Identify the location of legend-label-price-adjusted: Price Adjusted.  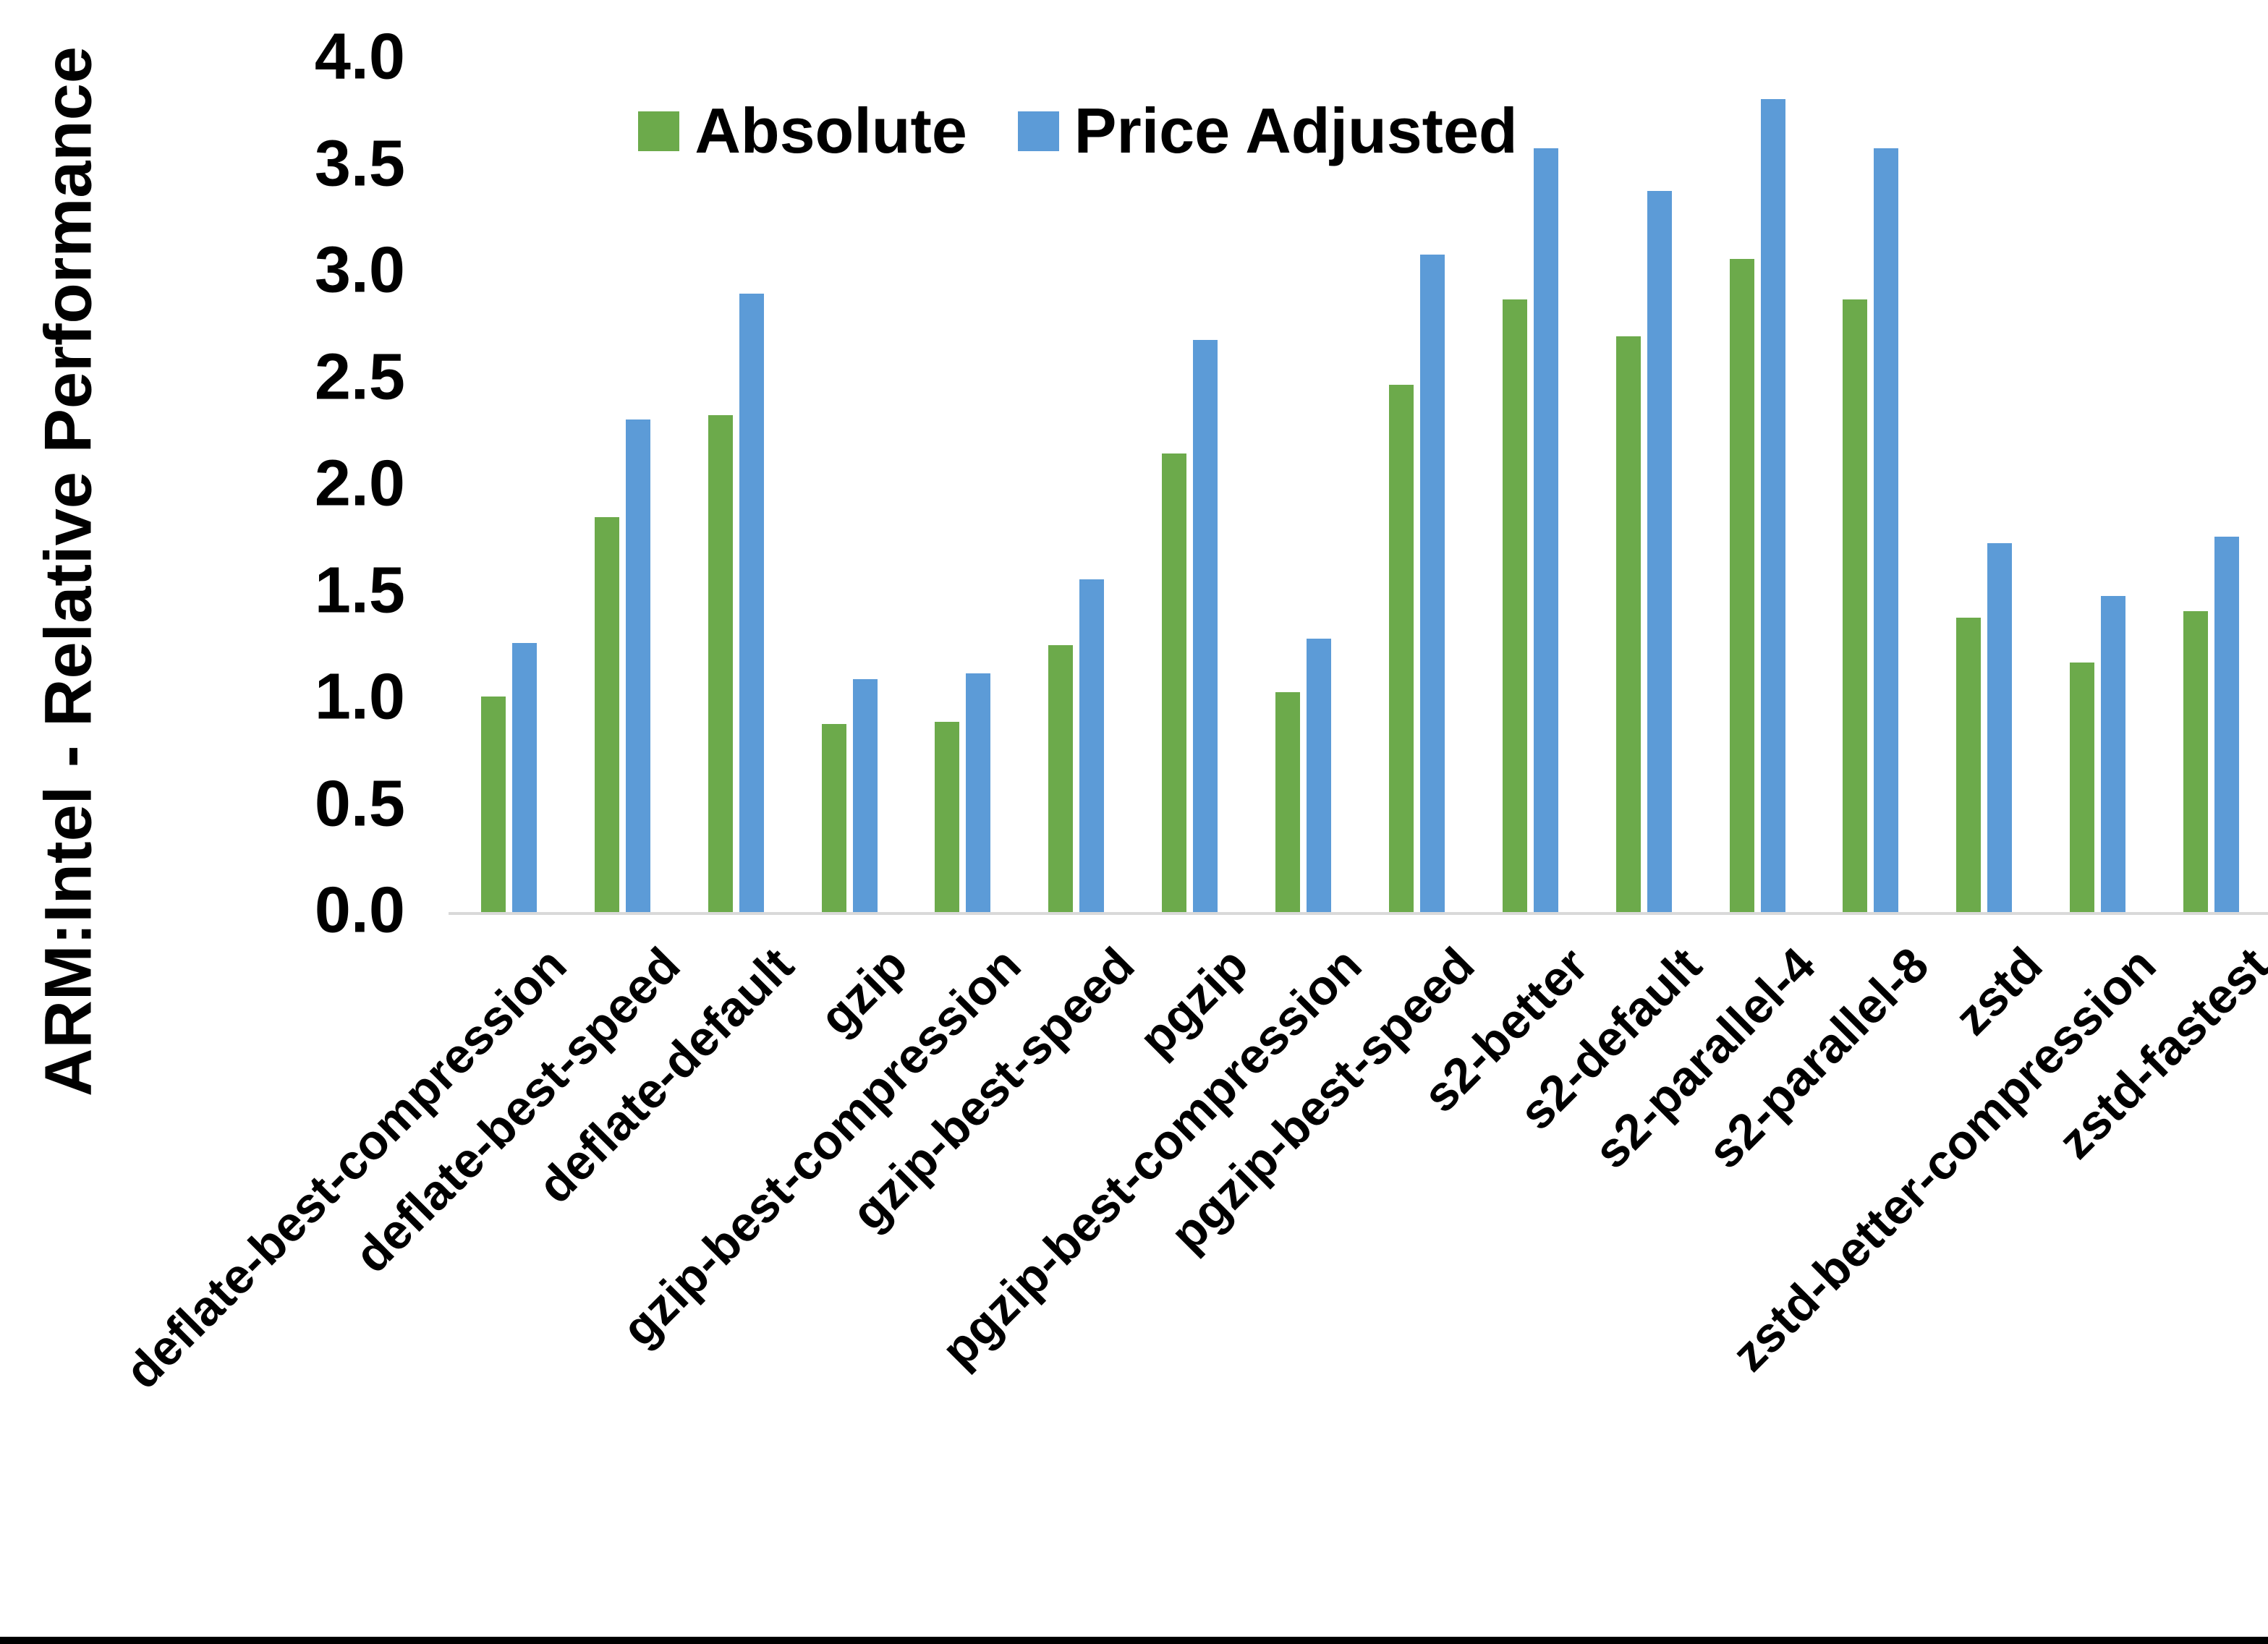
(1296, 130).